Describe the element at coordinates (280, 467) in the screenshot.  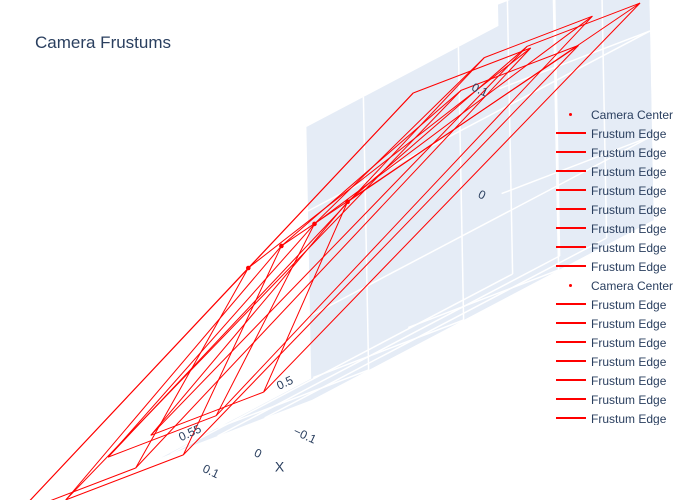
I see `x-axis-title: X` at that location.